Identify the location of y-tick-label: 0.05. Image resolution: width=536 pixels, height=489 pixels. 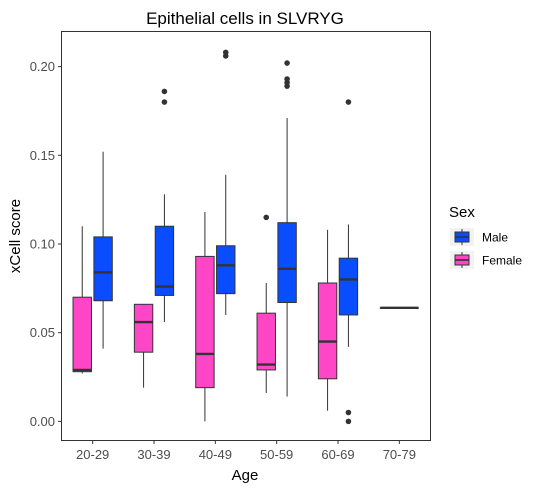
(42, 332).